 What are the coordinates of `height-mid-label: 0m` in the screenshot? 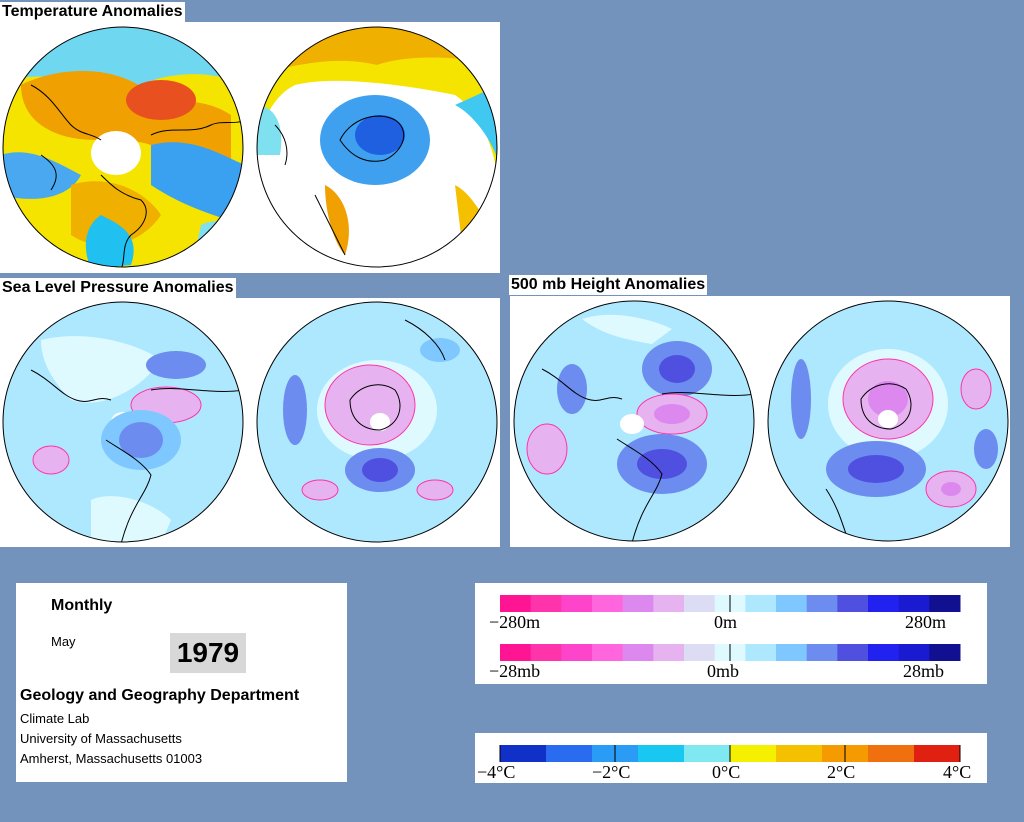 It's located at (725, 622).